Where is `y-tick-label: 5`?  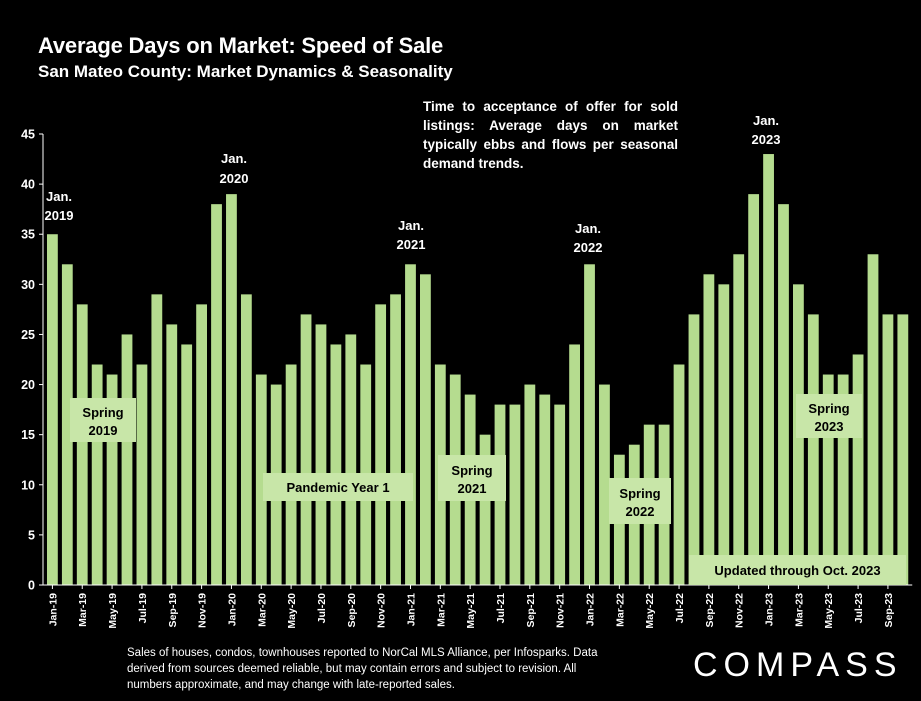 y-tick-label: 5 is located at coordinates (31, 535).